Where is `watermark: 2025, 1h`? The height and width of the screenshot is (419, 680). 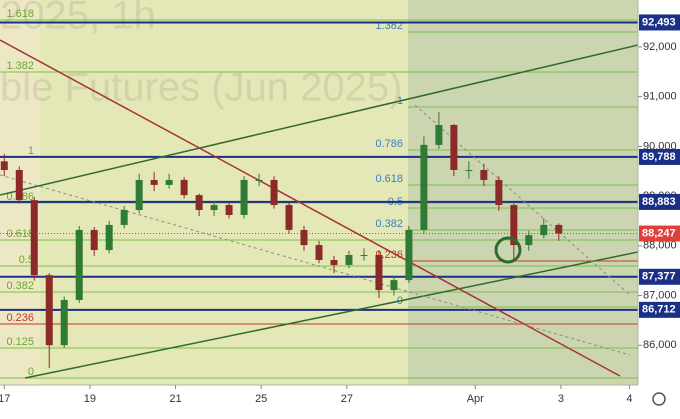
watermark: 2025, 1h is located at coordinates (78, 19).